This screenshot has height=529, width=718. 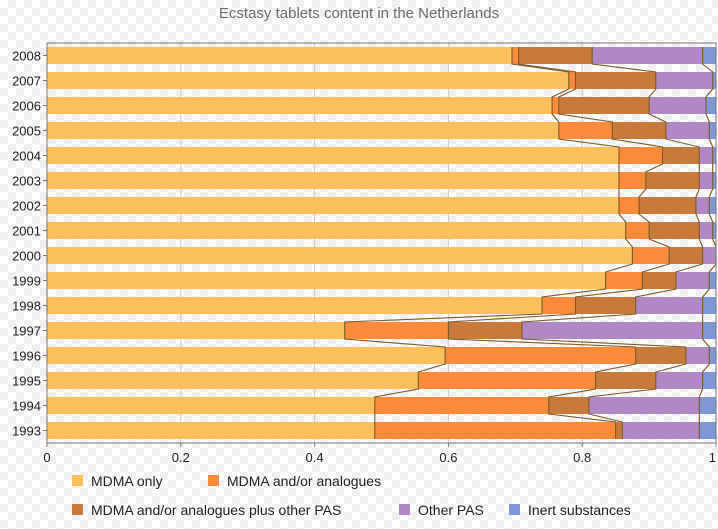 What do you see at coordinates (26, 231) in the screenshot?
I see `y-tick-label: 2001` at bounding box center [26, 231].